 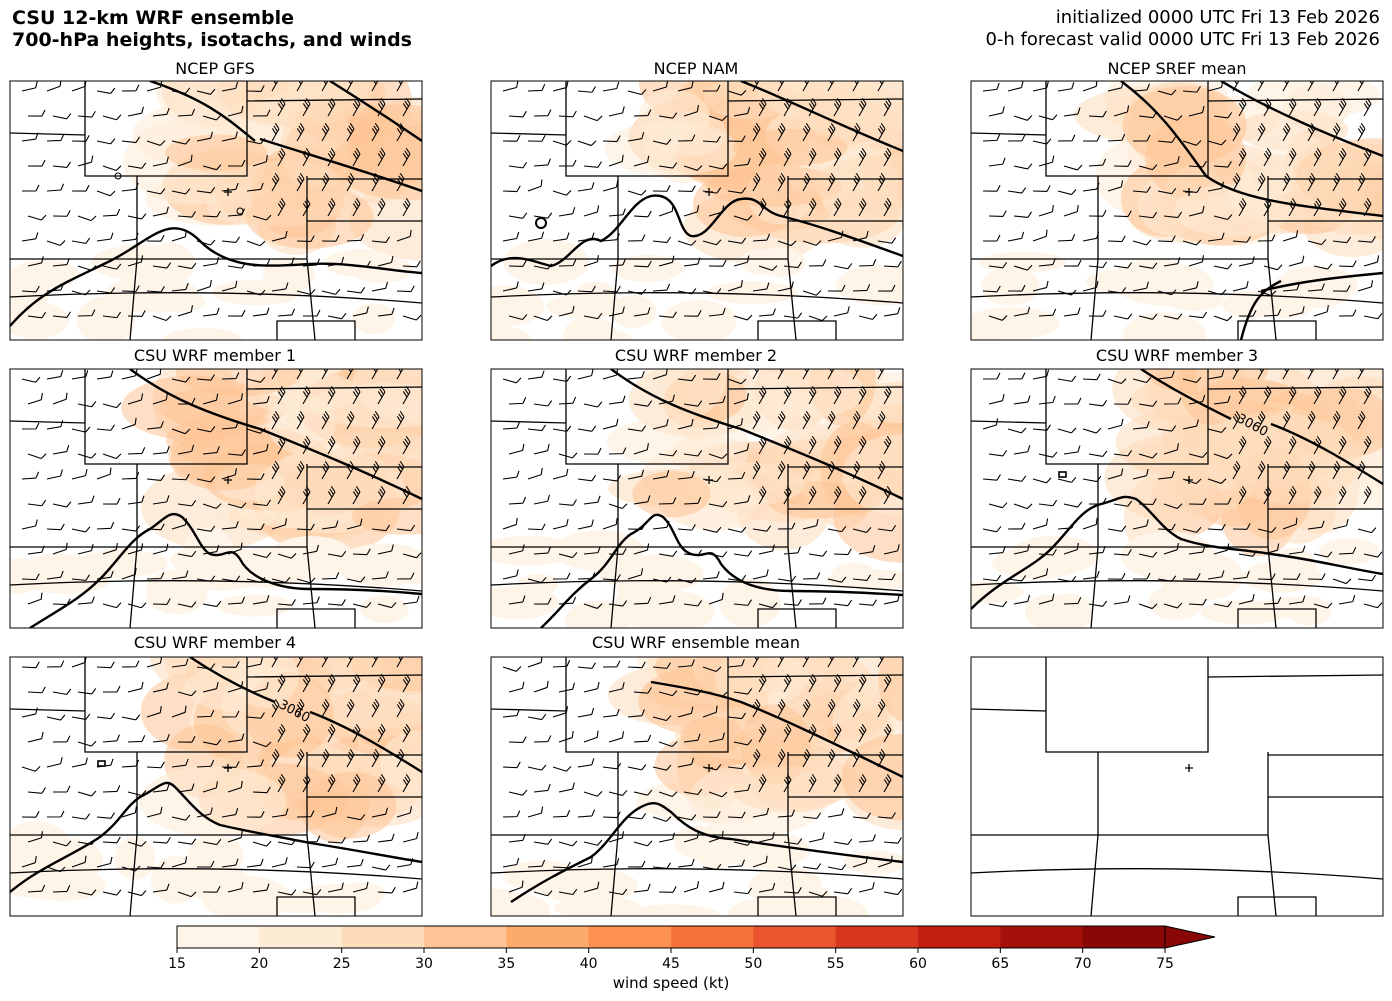 I want to click on colorbar-tick-label: 55, so click(x=836, y=964).